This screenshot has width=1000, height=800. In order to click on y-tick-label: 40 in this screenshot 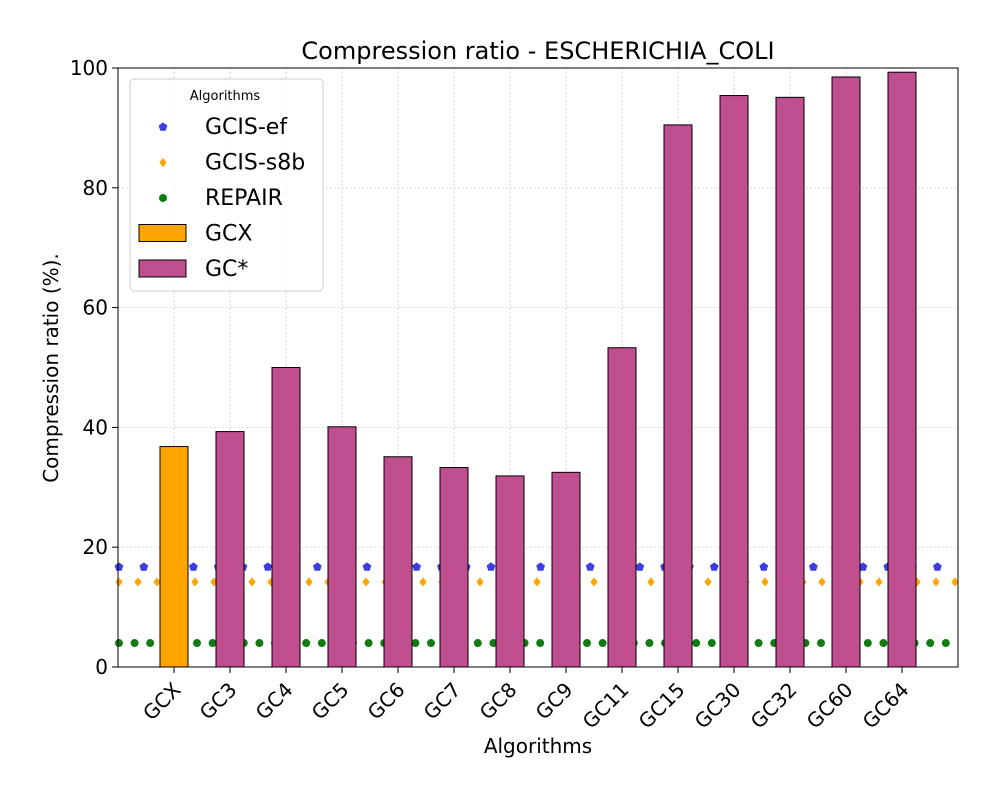, I will do `click(95, 427)`.